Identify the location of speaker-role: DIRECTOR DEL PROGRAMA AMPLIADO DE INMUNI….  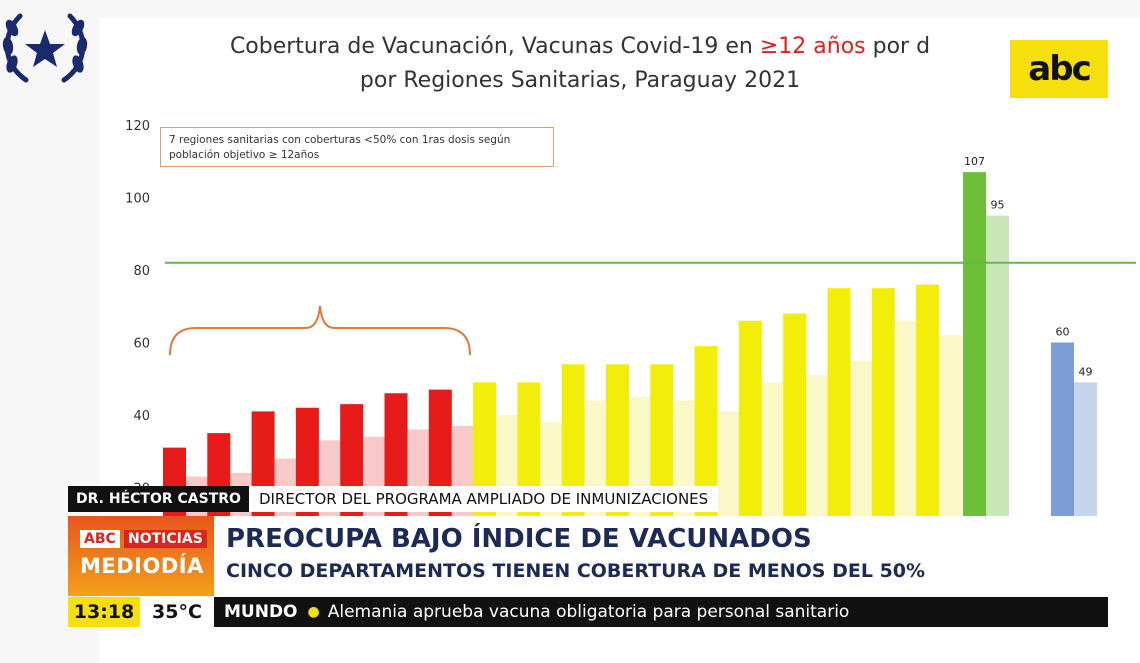
(483, 499).